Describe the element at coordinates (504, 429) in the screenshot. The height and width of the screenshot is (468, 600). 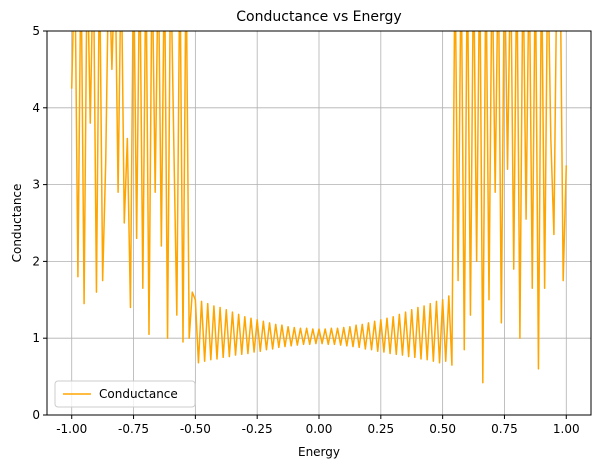
I see `x-tick-label: 0.75` at that location.